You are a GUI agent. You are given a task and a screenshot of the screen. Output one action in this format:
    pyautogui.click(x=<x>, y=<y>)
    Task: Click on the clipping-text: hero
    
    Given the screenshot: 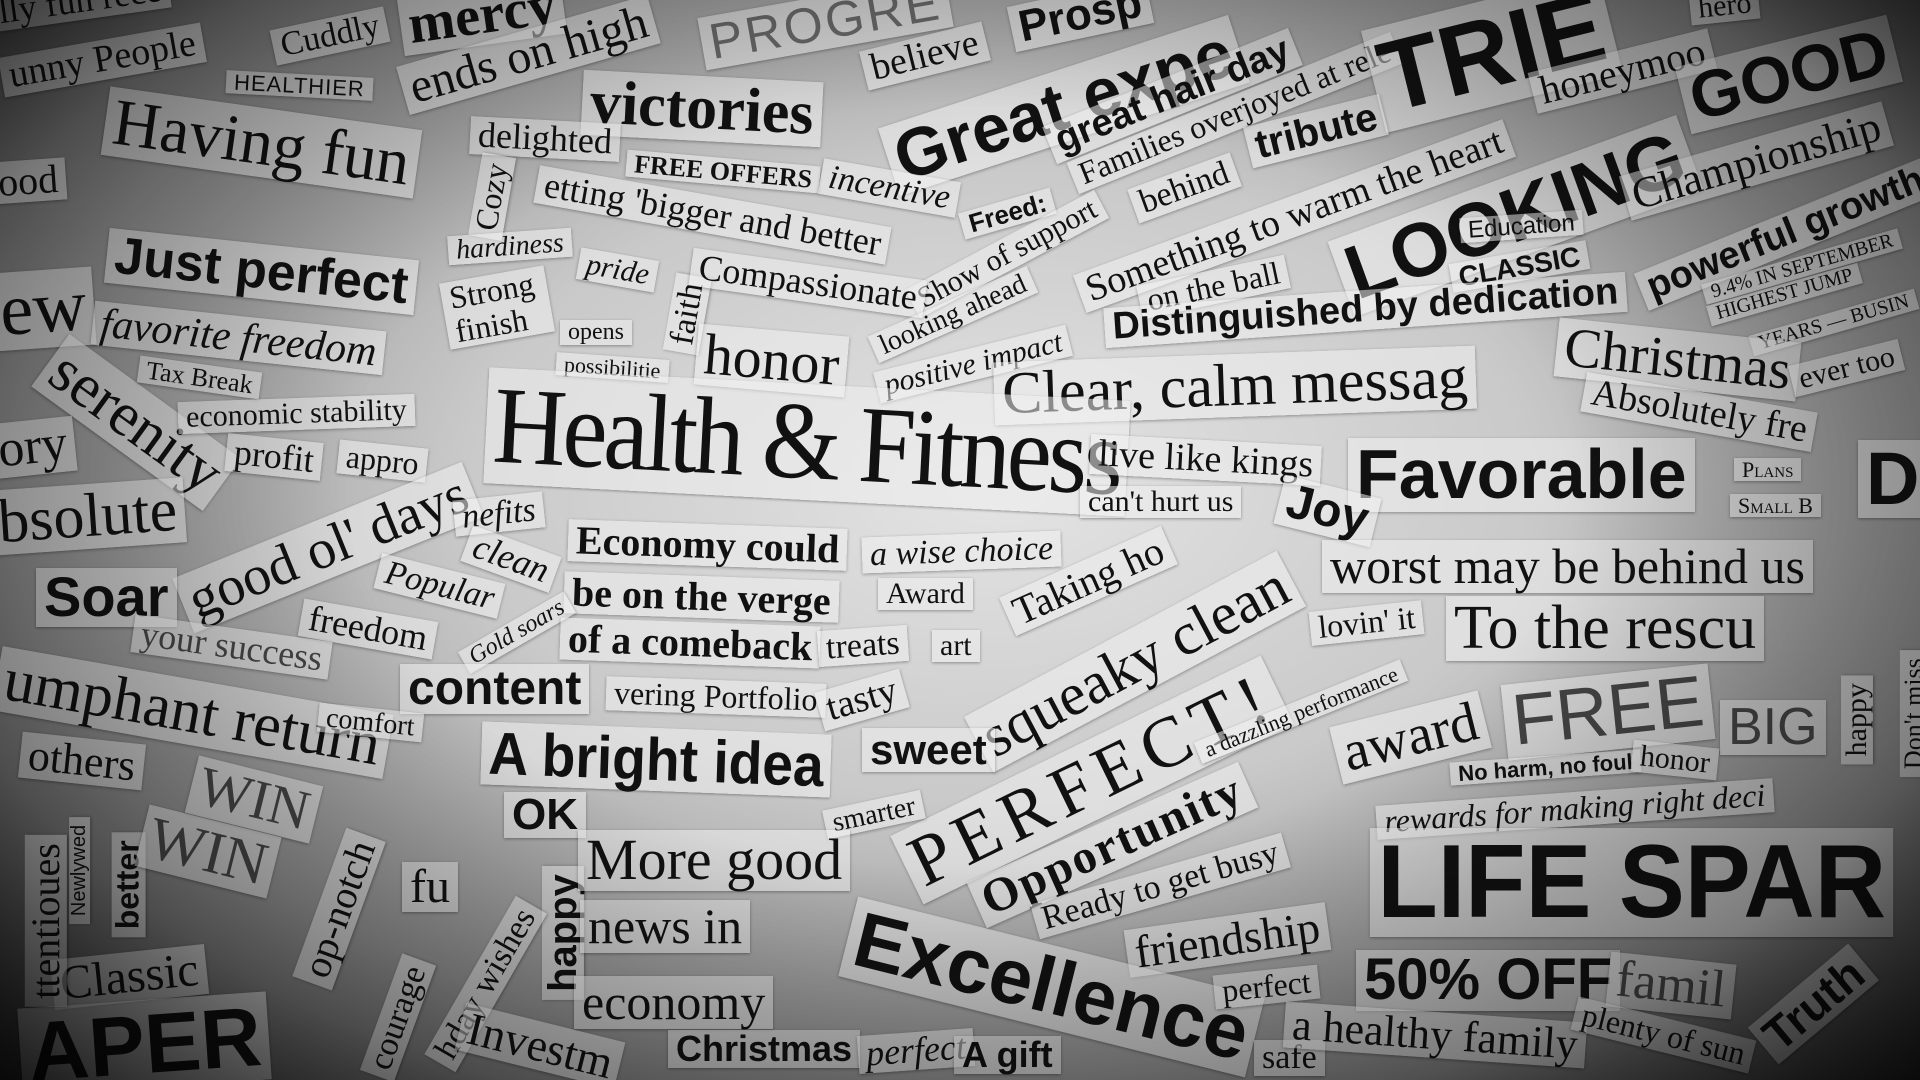 What is the action you would take?
    pyautogui.click(x=1724, y=13)
    